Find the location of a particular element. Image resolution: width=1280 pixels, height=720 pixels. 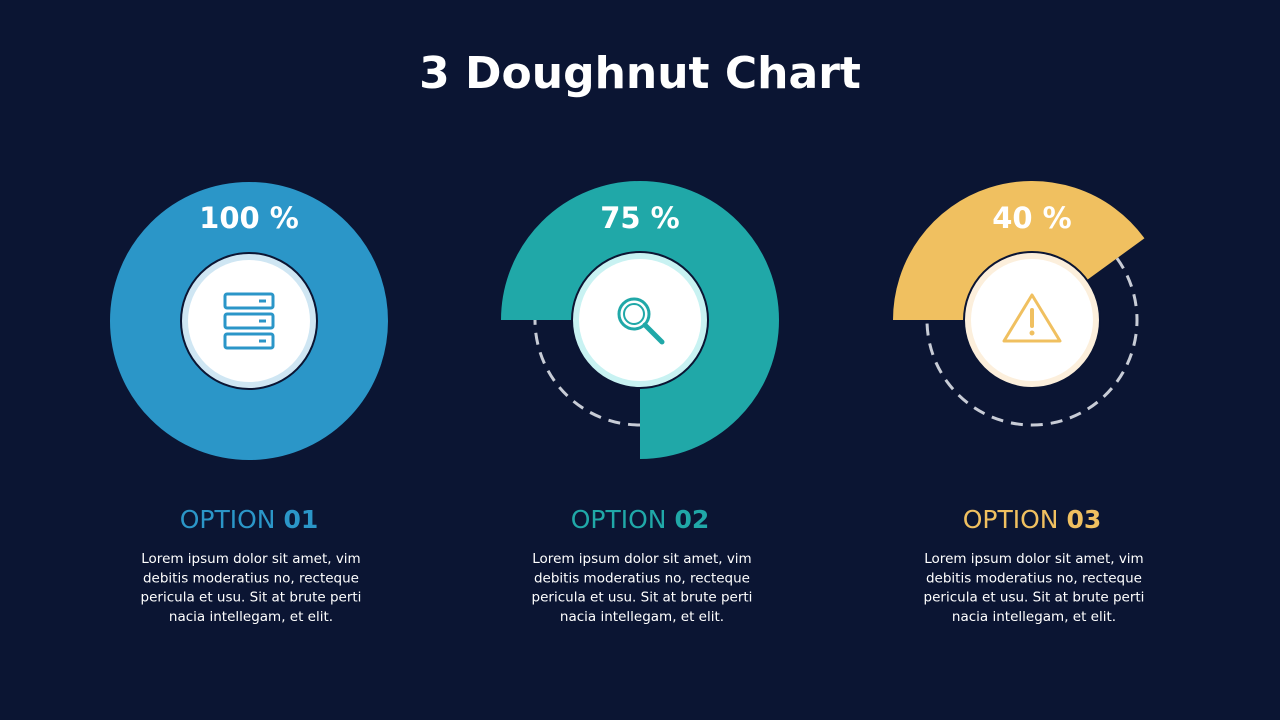

option-number: 01 is located at coordinates (300, 519).